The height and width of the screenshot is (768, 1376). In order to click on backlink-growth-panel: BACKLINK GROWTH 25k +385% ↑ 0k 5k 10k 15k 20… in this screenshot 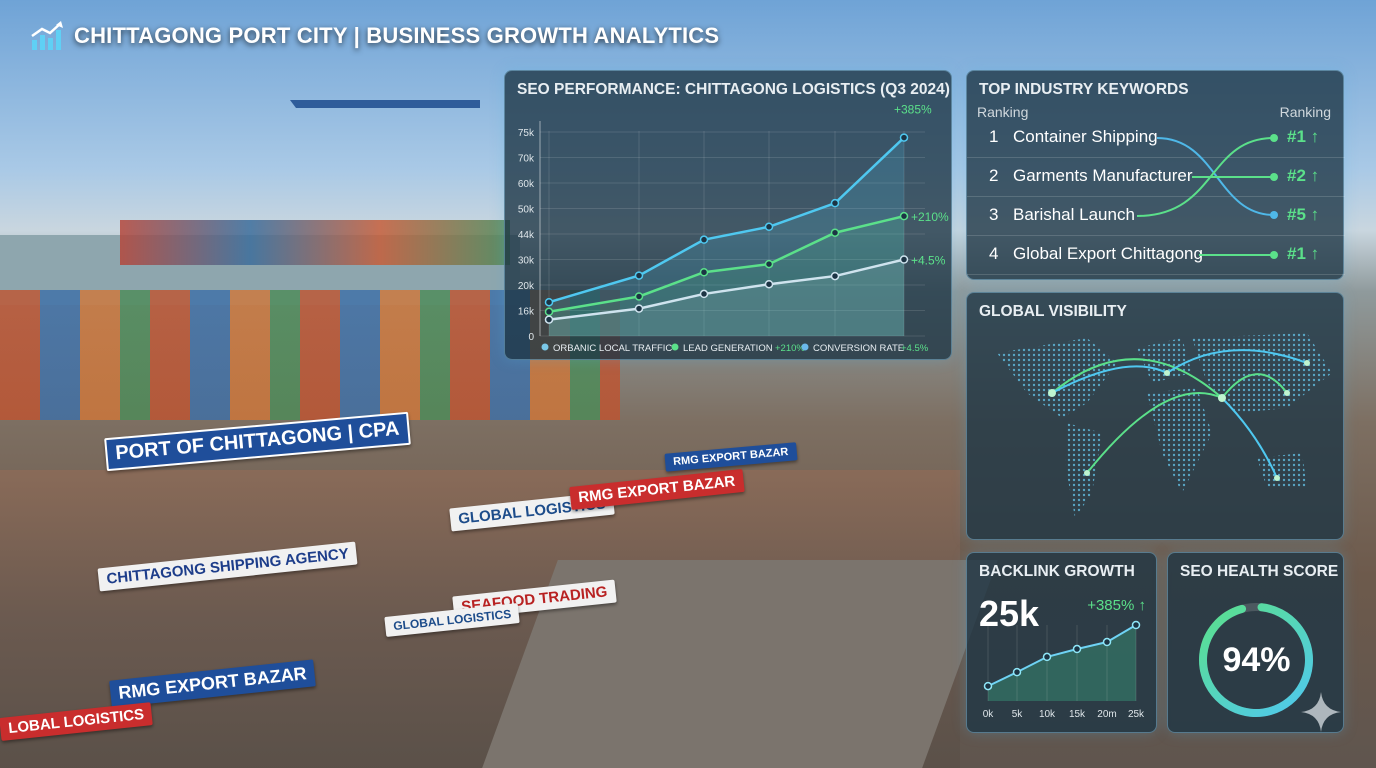, I will do `click(1061, 642)`.